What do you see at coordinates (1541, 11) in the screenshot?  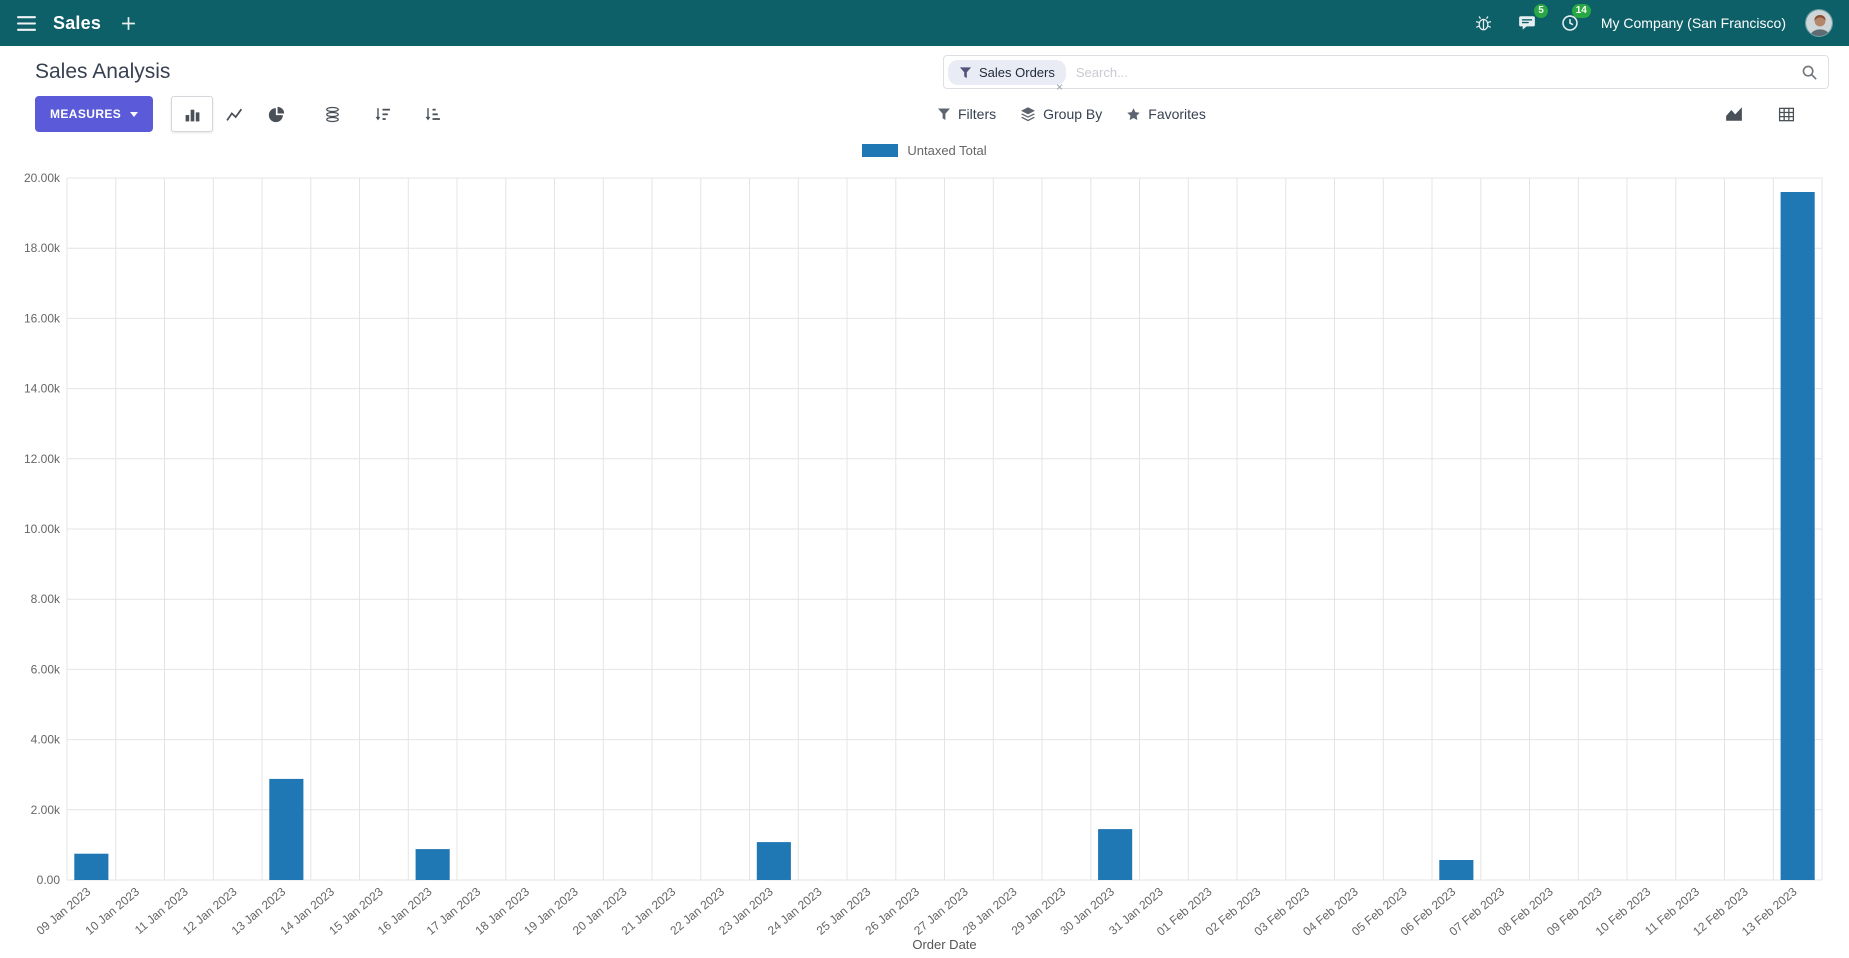 I see `messages-badge: 5` at bounding box center [1541, 11].